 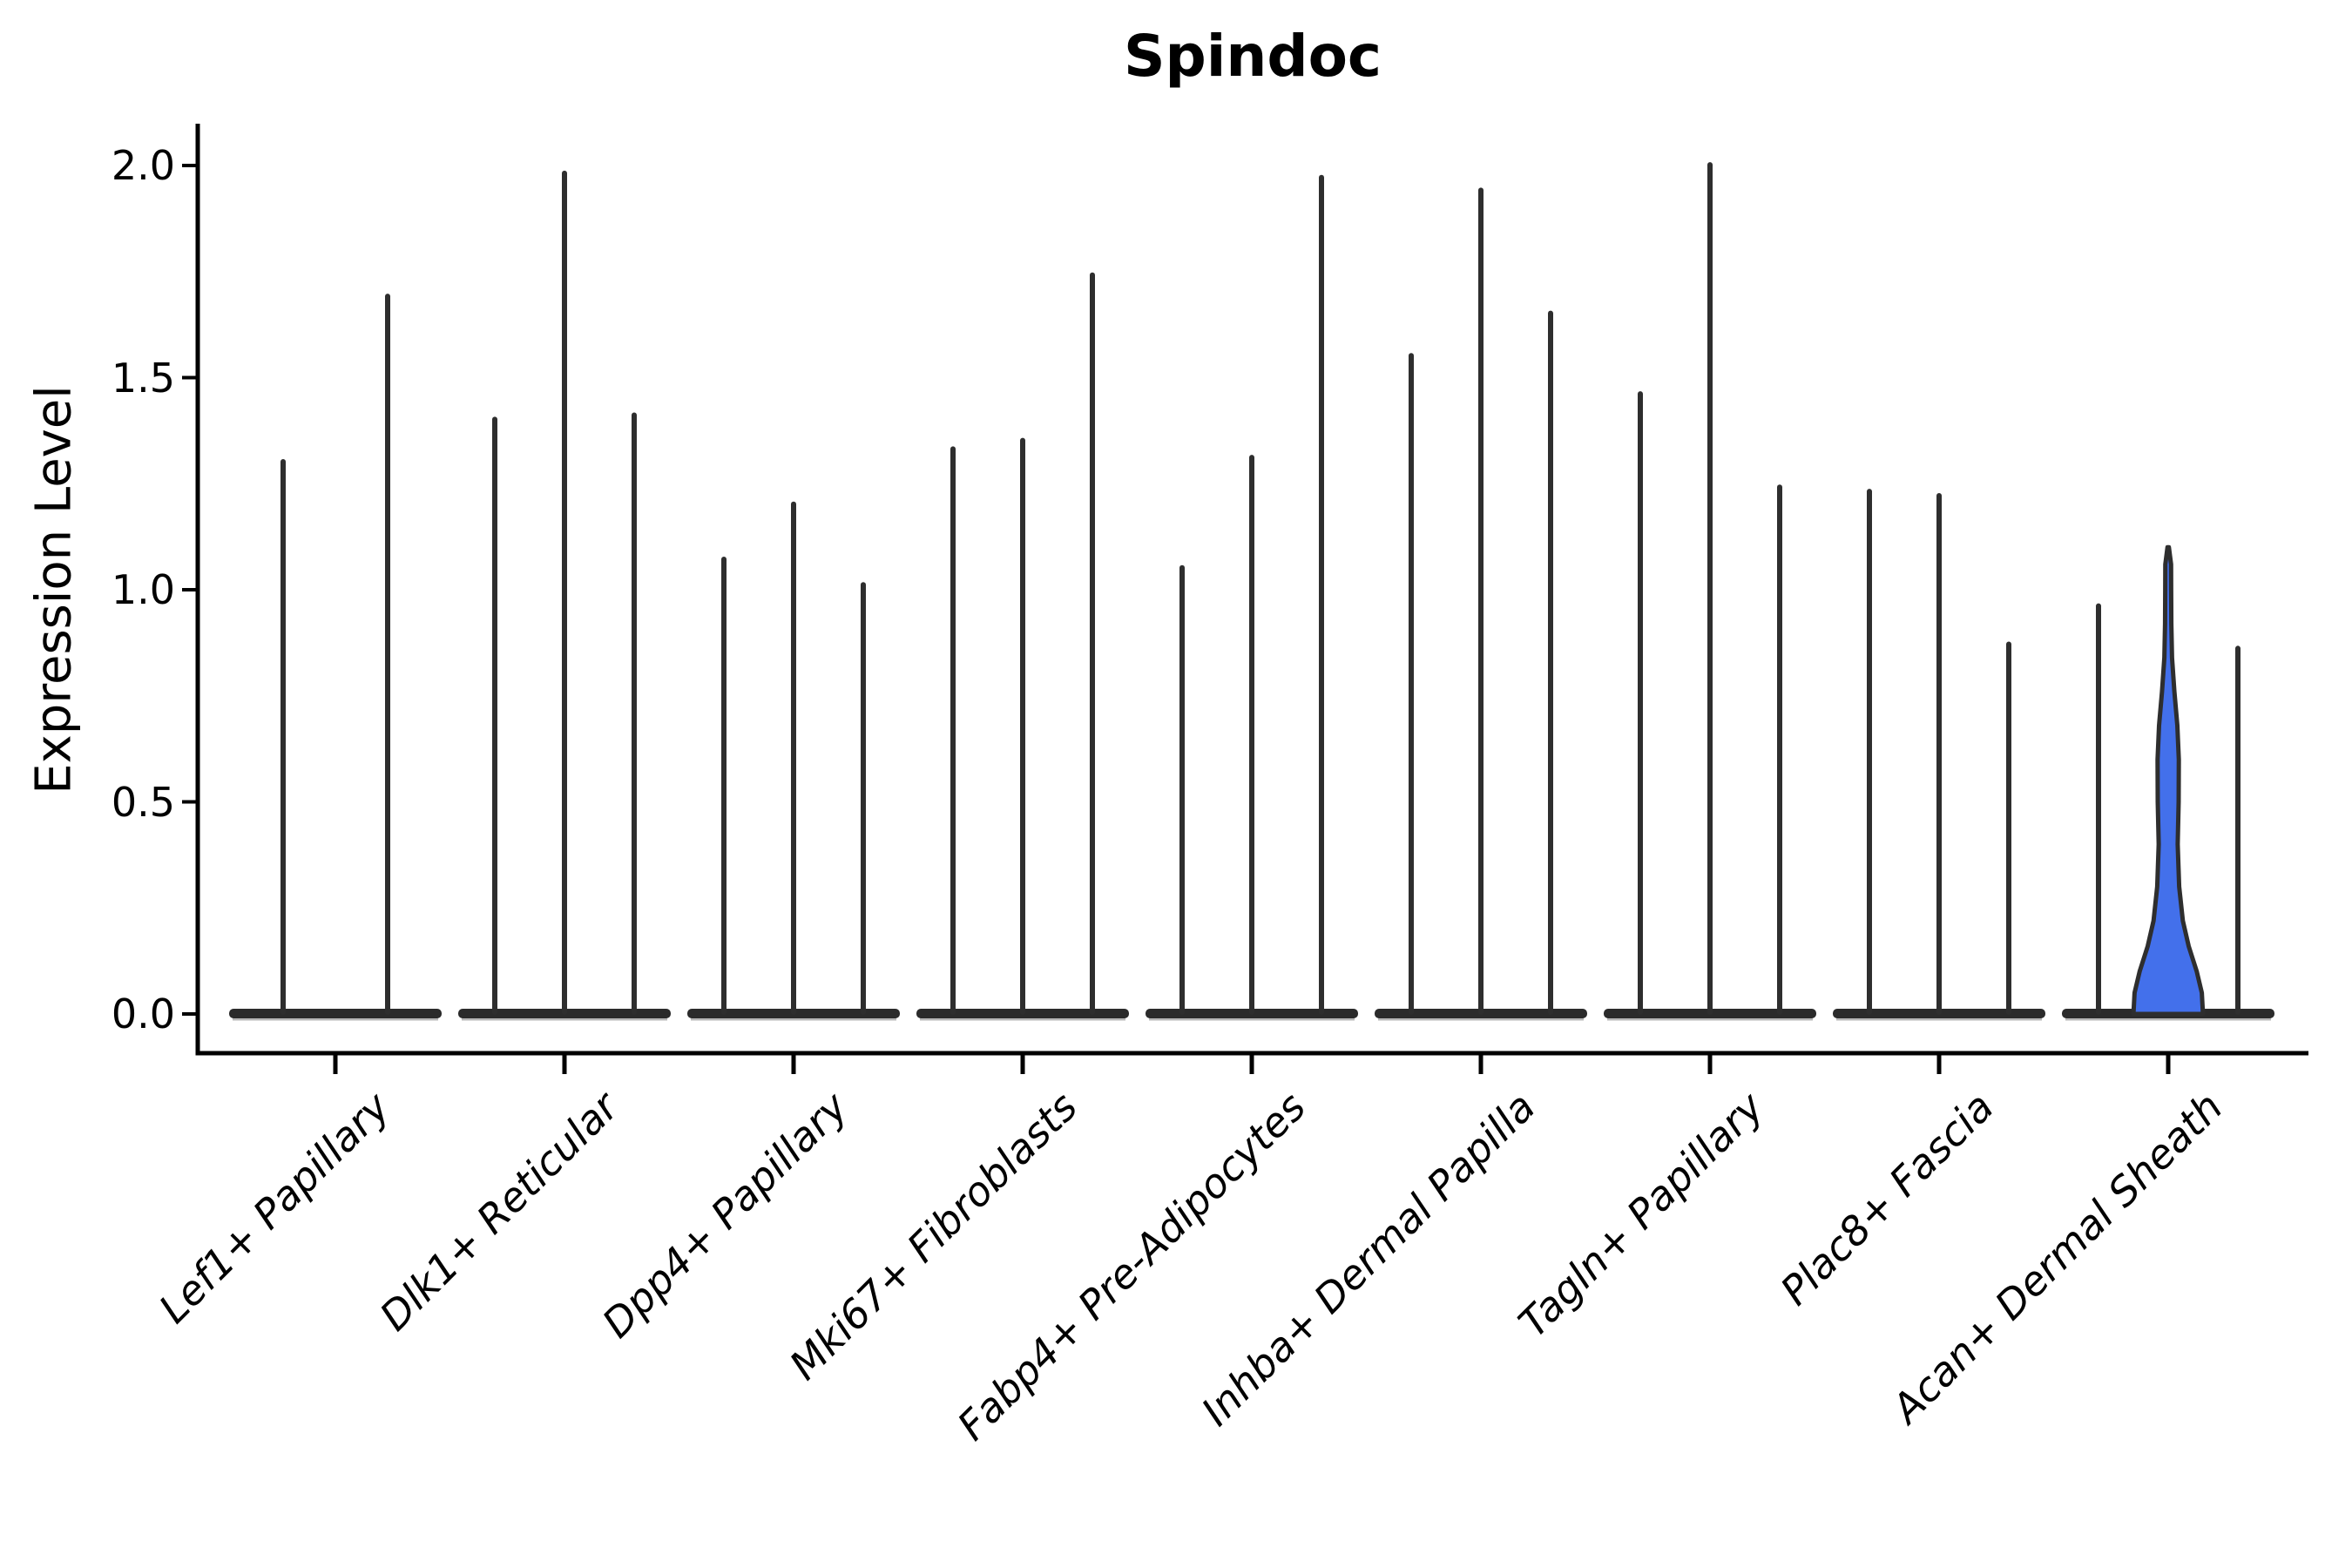 I want to click on highlighted-violin, so click(x=2168, y=780).